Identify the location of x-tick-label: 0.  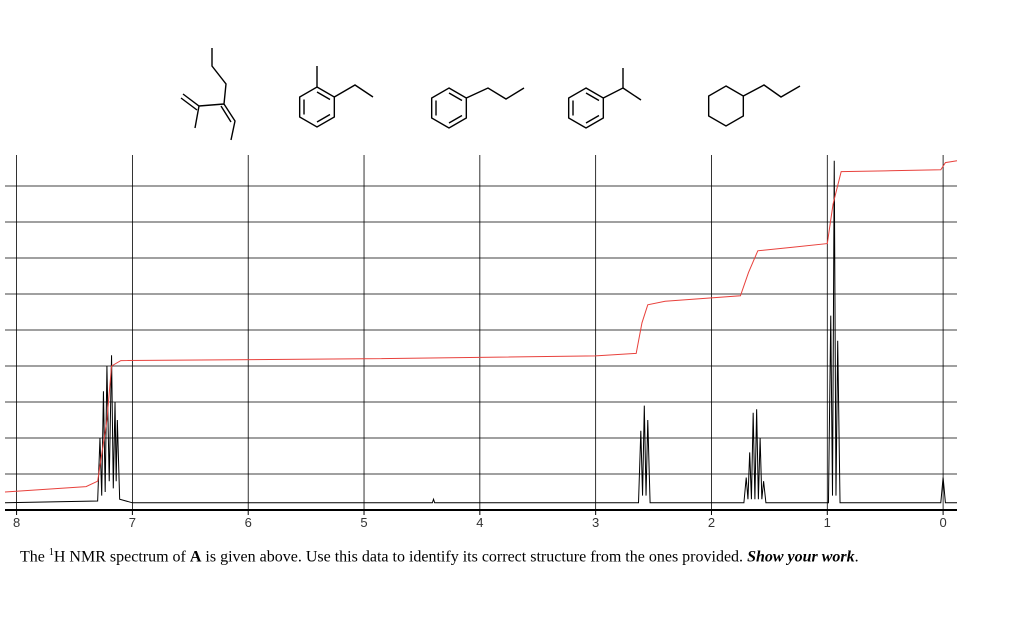
(942, 522).